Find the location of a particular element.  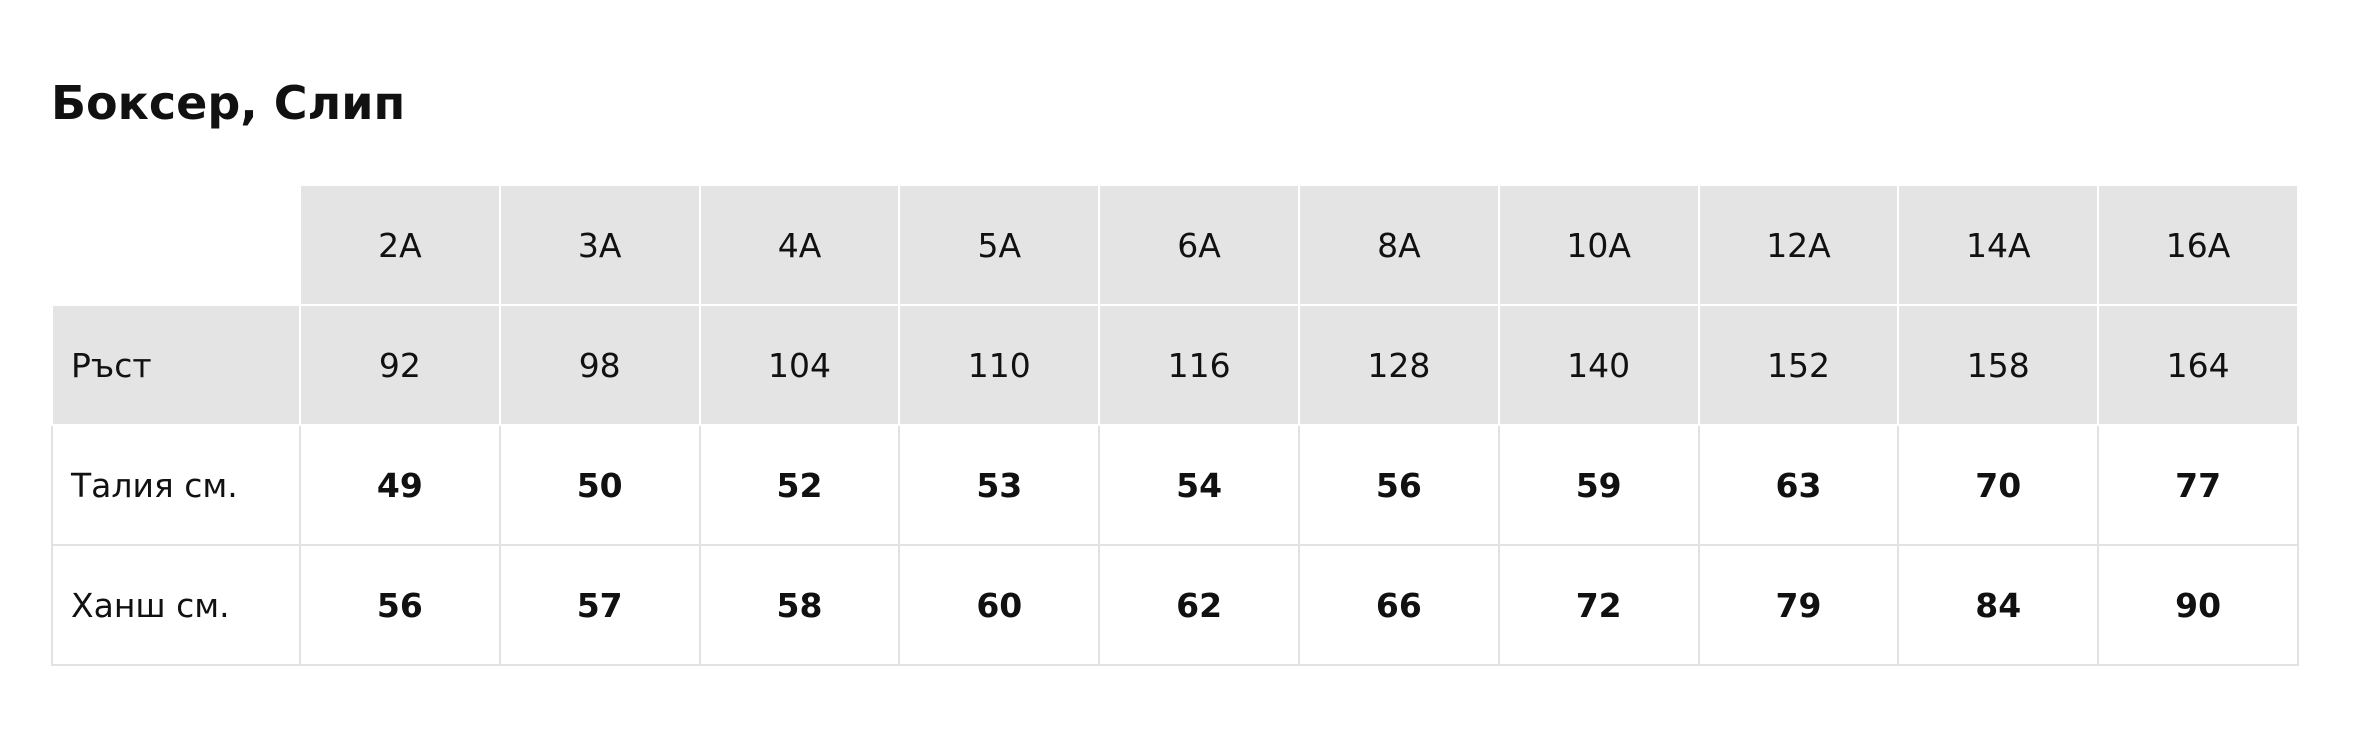

row-label: Ханш см. is located at coordinates (176, 605).